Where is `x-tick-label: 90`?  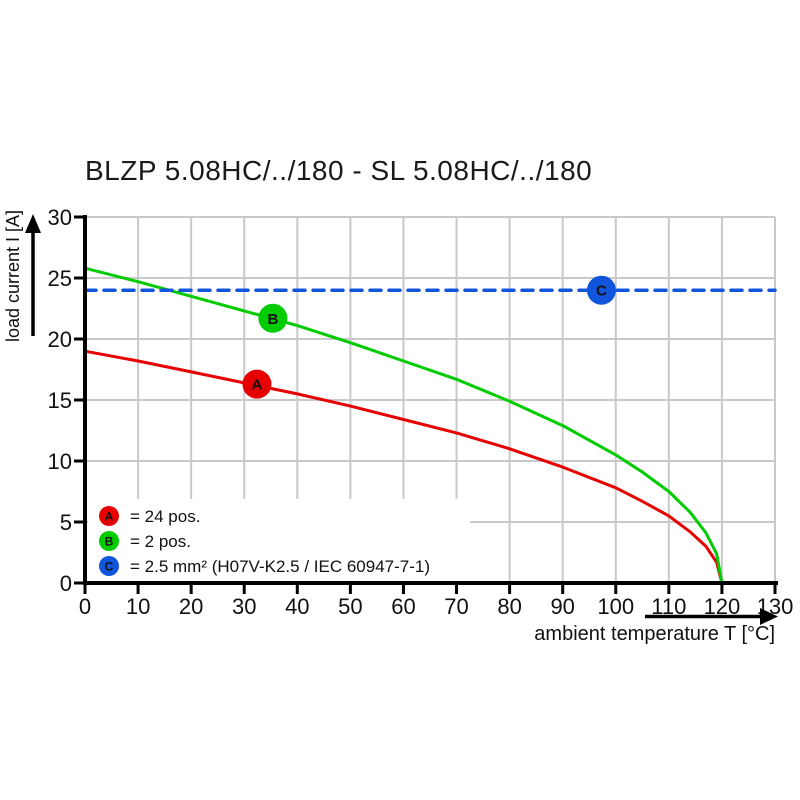 x-tick-label: 90 is located at coordinates (562, 606).